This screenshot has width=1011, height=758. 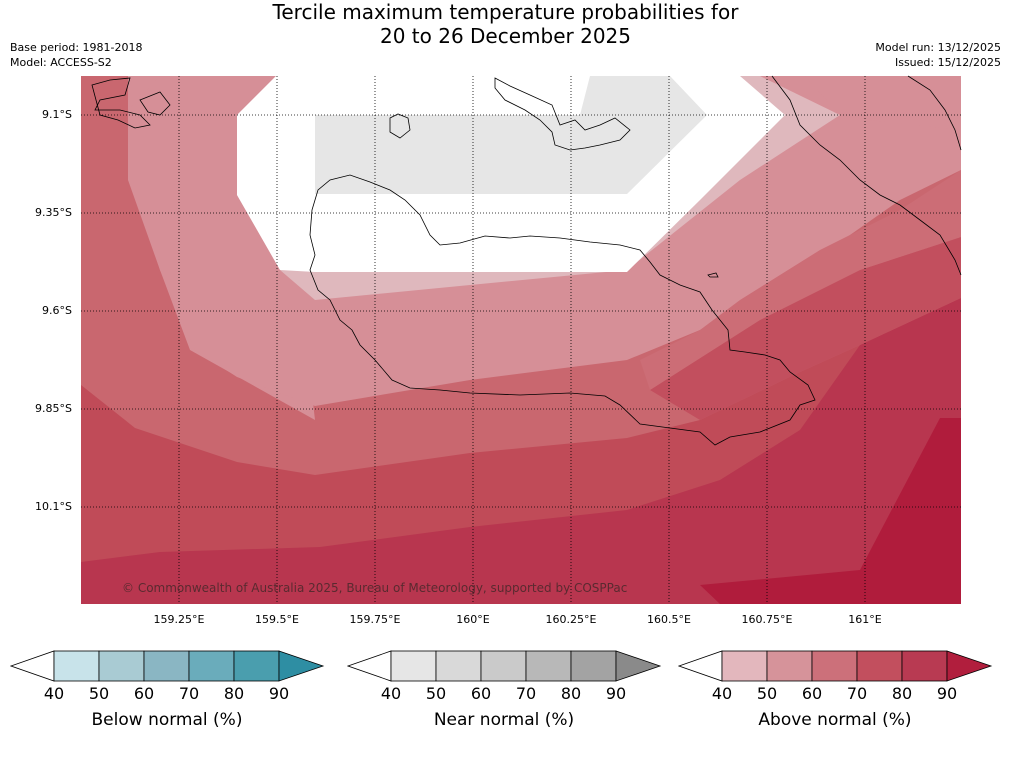 I want to click on lat-label: 9.6°S, so click(x=57, y=310).